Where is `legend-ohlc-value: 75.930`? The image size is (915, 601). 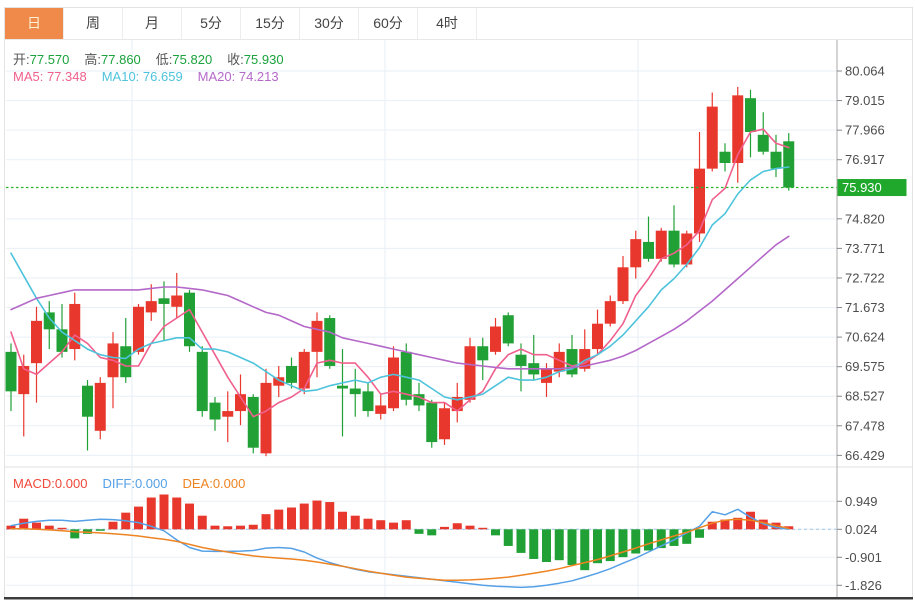 legend-ohlc-value: 75.930 is located at coordinates (263, 59).